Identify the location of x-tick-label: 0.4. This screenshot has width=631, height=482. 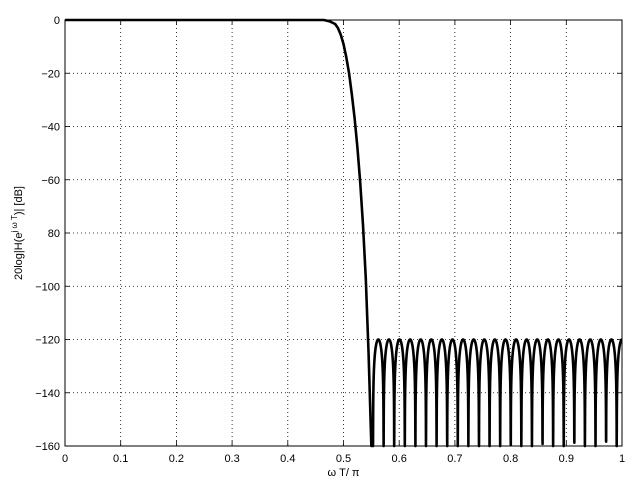
(287, 459).